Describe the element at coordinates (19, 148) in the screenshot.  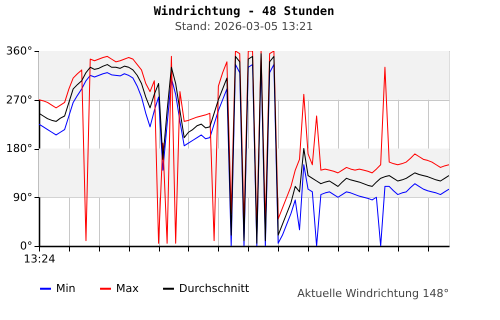
I see `y-tick-label: 180°` at that location.